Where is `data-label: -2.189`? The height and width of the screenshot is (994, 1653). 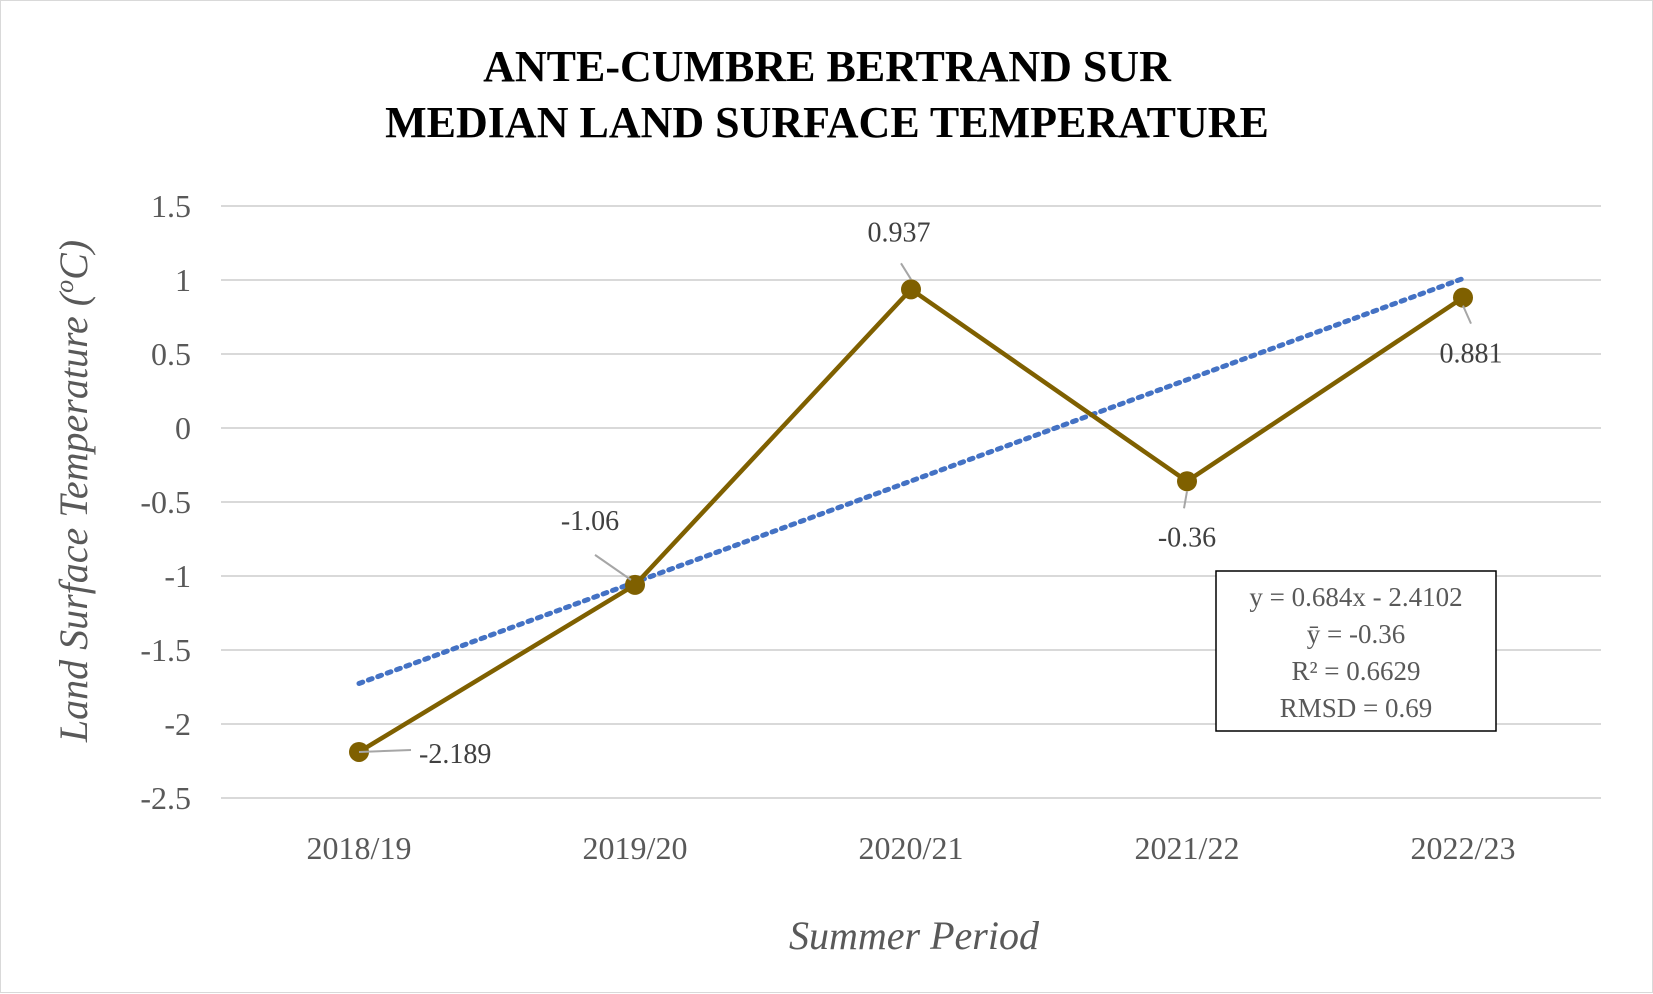 data-label: -2.189 is located at coordinates (455, 754).